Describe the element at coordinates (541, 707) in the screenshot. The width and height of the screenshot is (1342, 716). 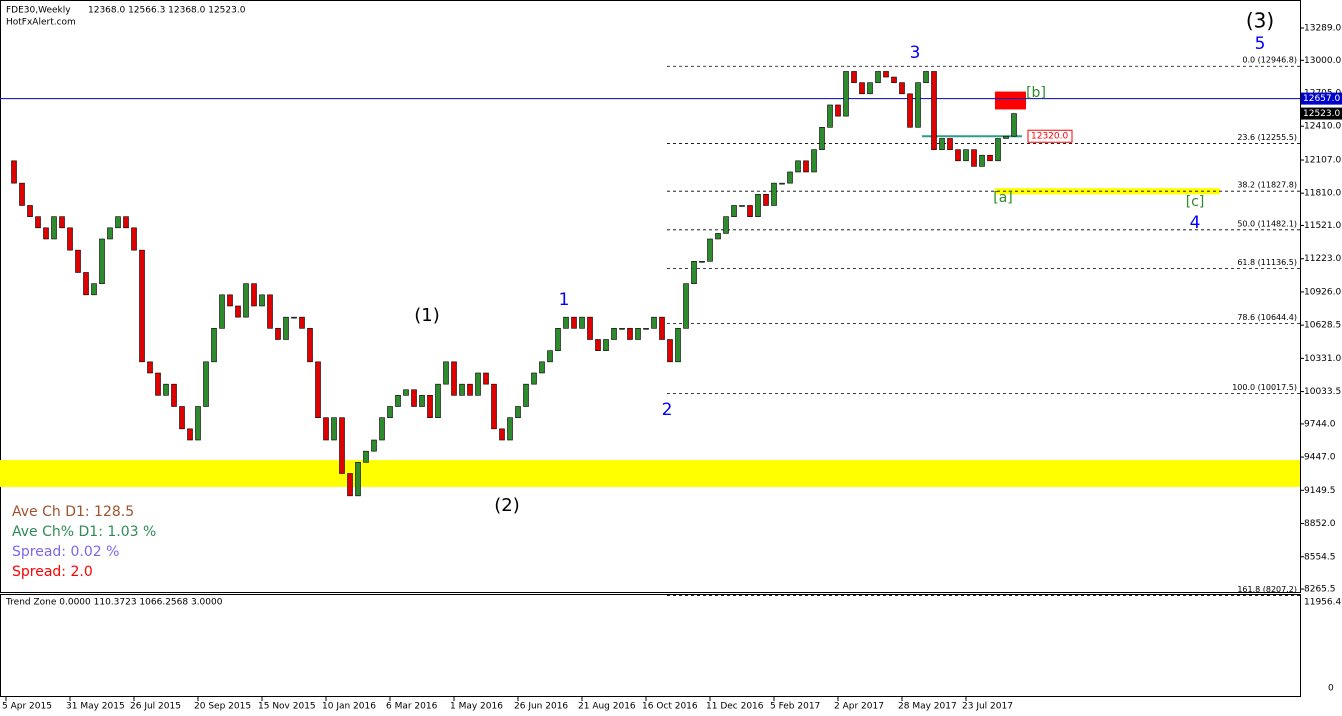
I see `x-tick-label: 26 Jun 2016` at that location.